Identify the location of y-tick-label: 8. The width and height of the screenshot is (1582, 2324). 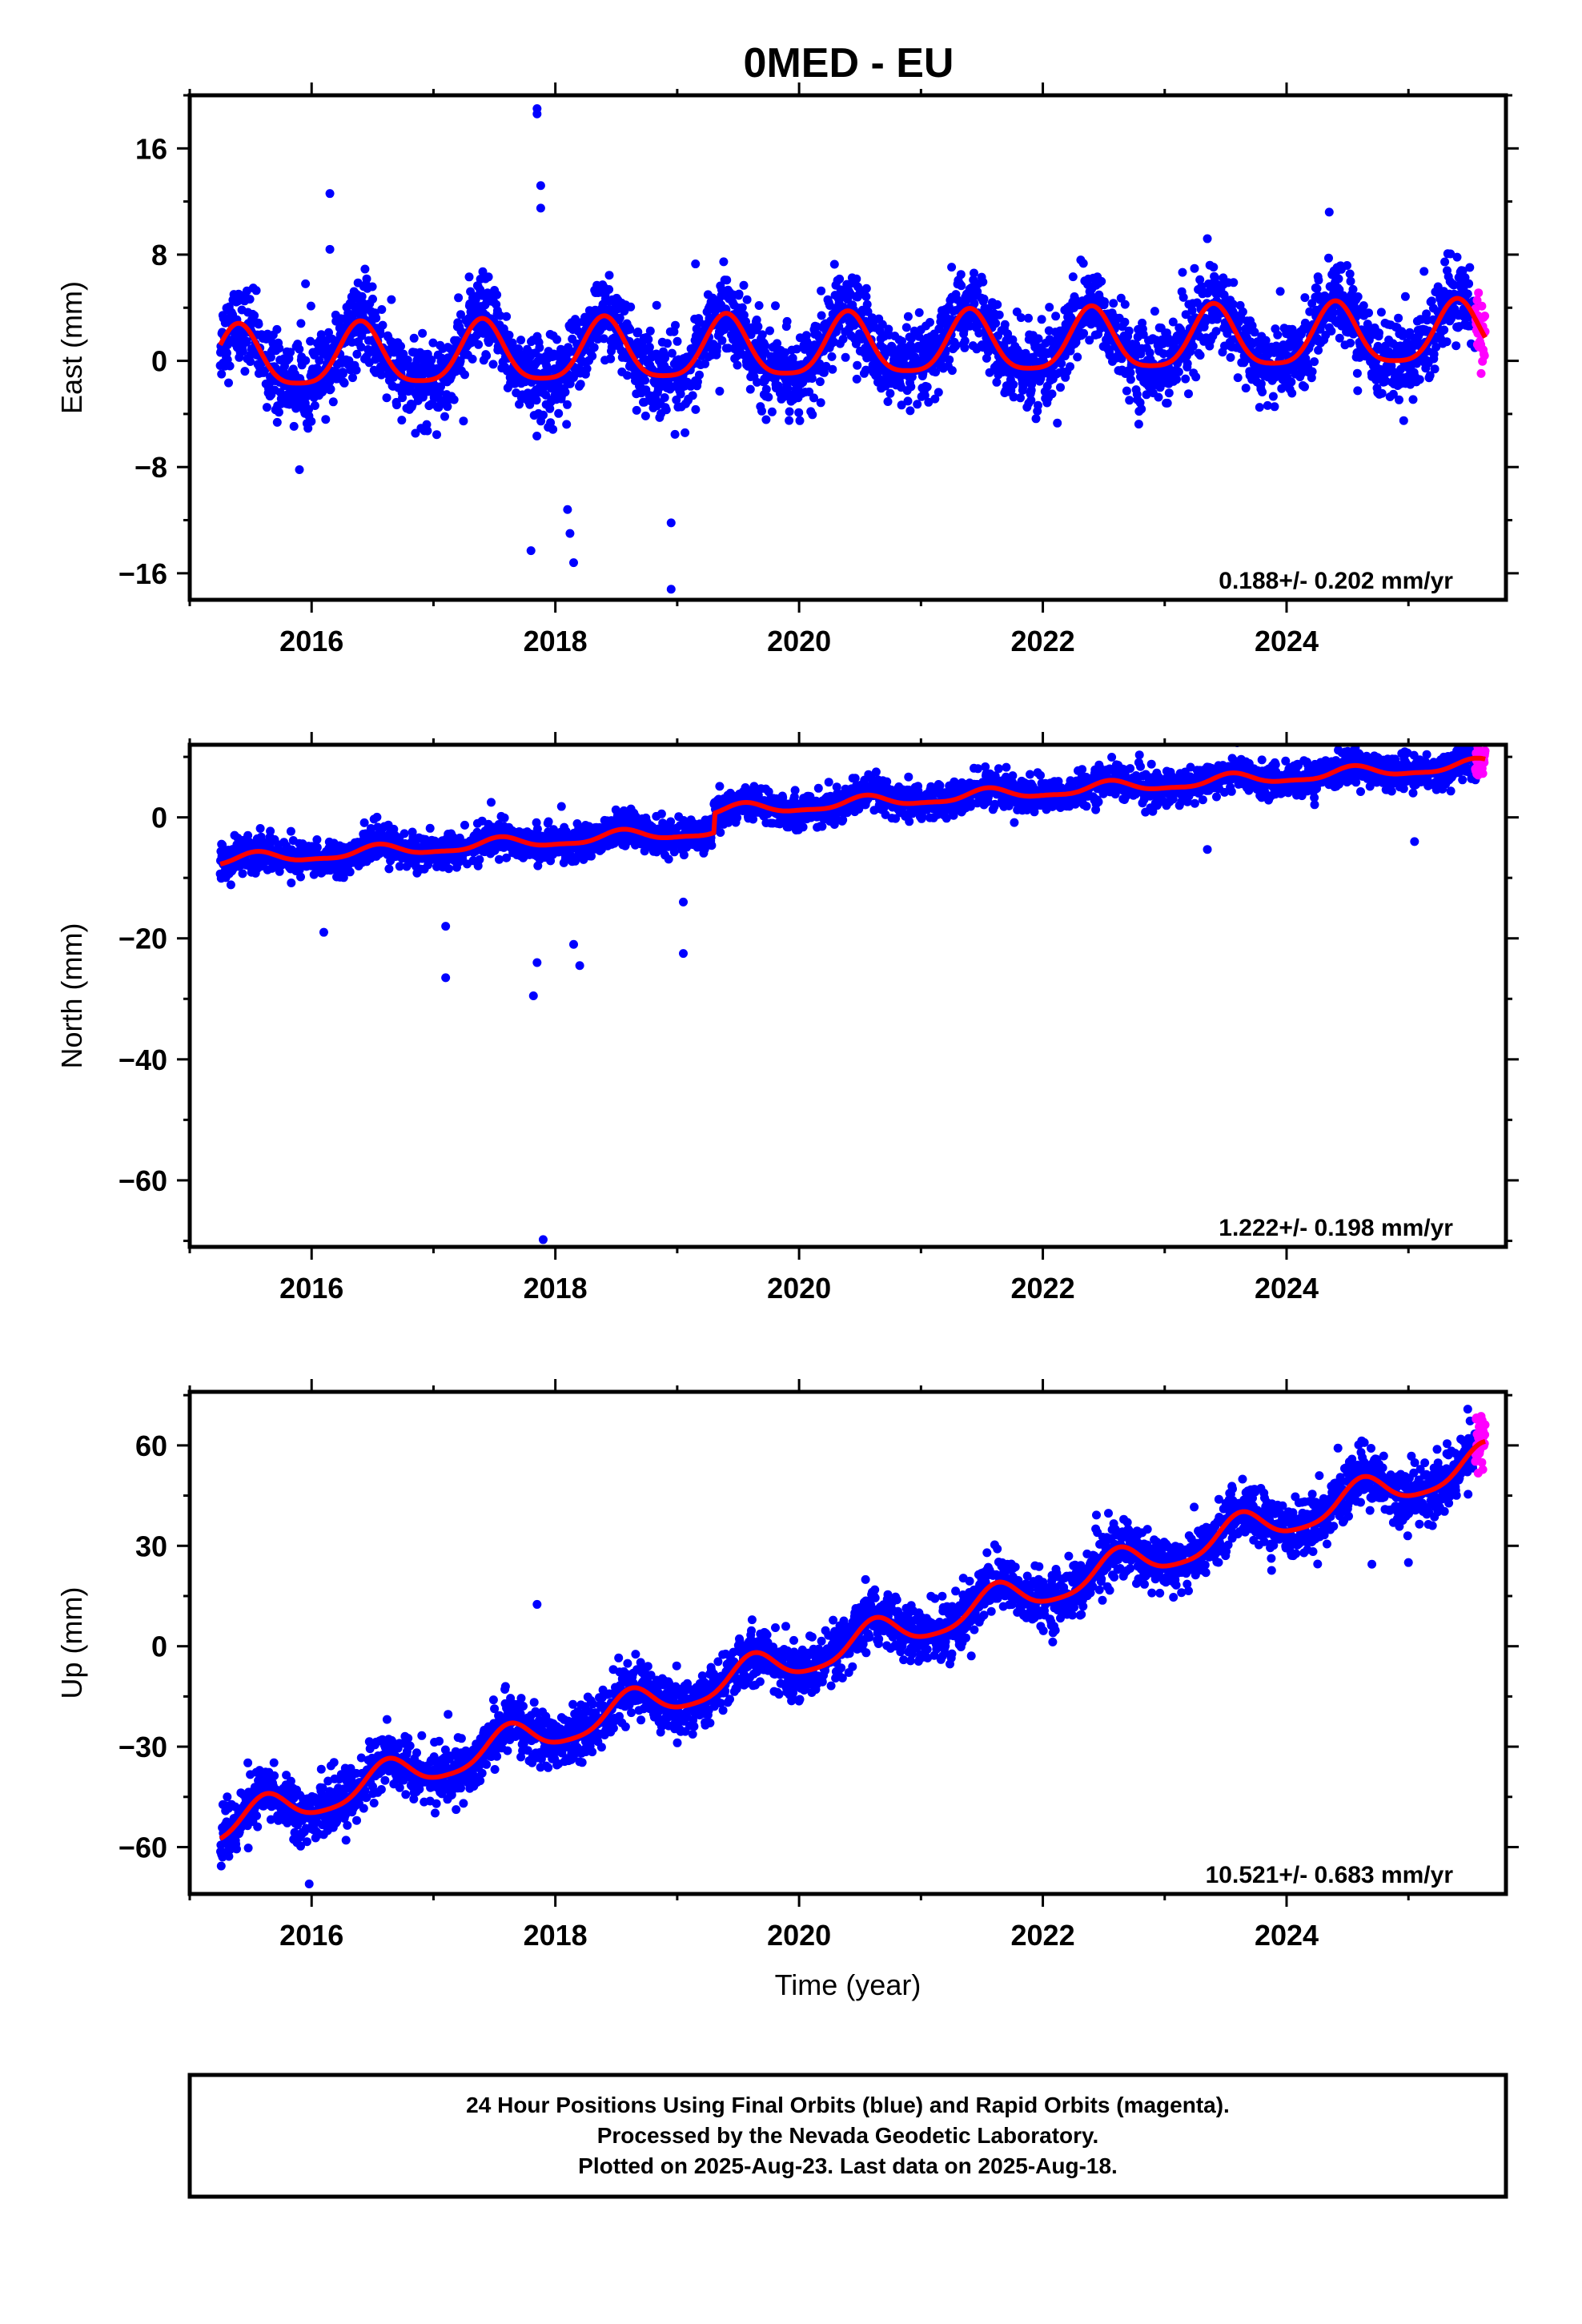
(159, 255).